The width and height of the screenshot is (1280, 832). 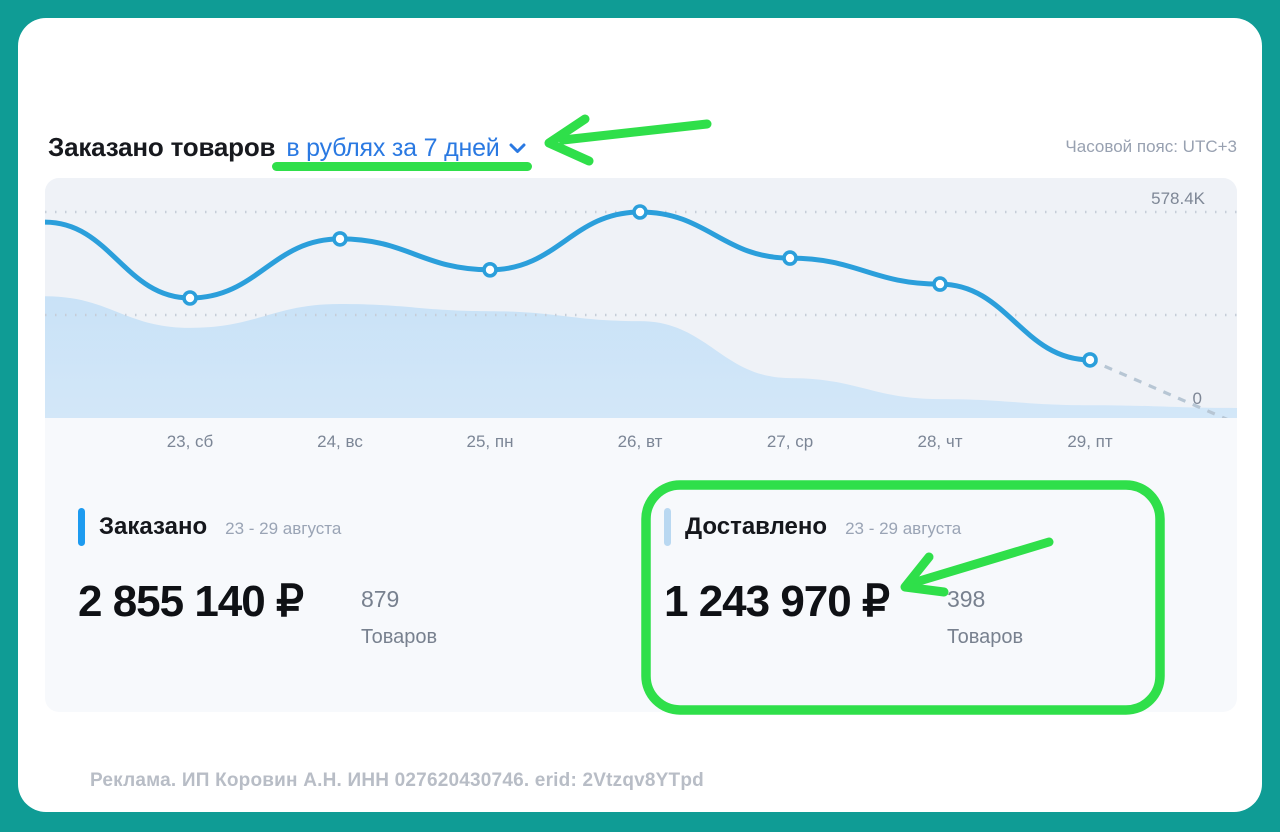 I want to click on stat-delivered-values: 1 243 970 ₽ 398 Товаров, so click(x=843, y=612).